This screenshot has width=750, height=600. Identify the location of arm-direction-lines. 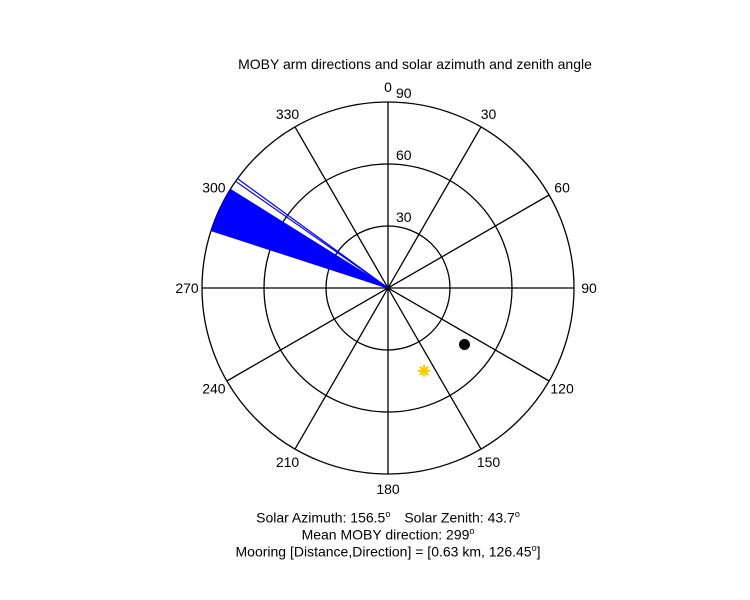
(299, 233).